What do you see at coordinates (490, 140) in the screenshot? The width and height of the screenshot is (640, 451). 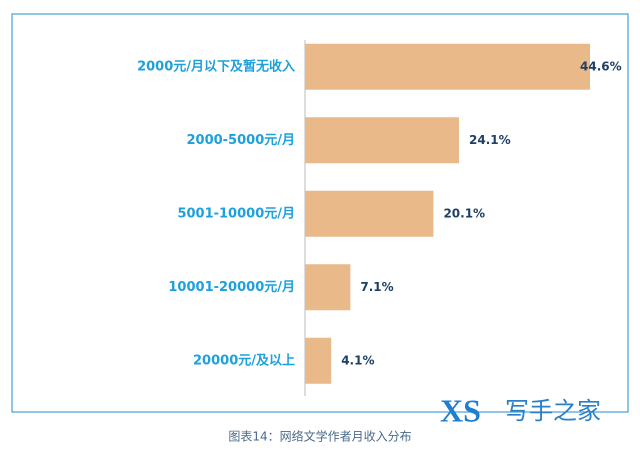 I see `value-label: 24.1%` at bounding box center [490, 140].